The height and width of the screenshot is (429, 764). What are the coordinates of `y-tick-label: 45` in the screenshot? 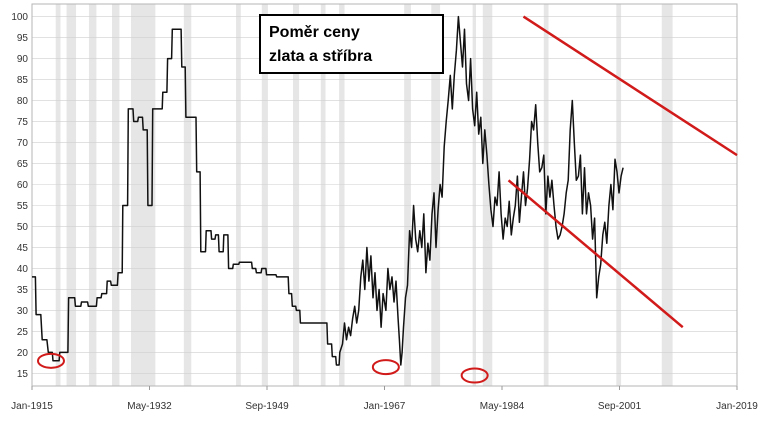 It's located at (23, 248).